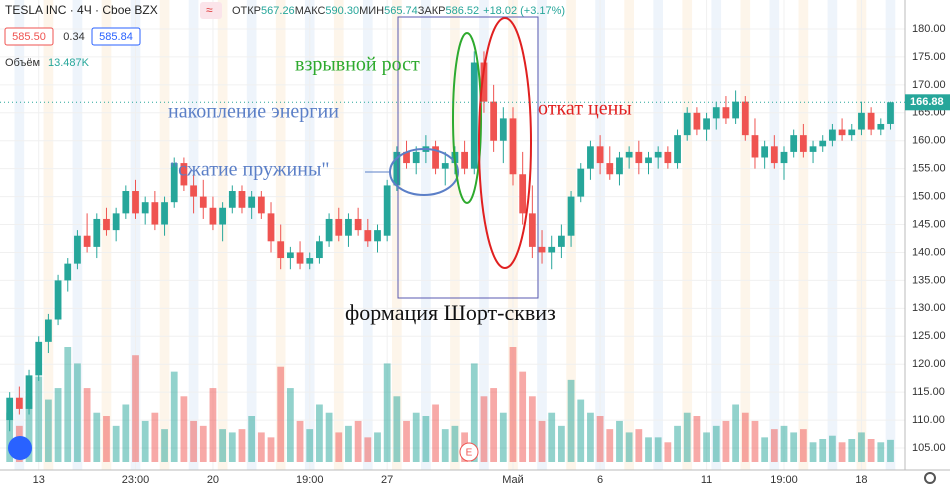 The image size is (950, 489). Describe the element at coordinates (469, 452) in the screenshot. I see `event-marker` at that location.